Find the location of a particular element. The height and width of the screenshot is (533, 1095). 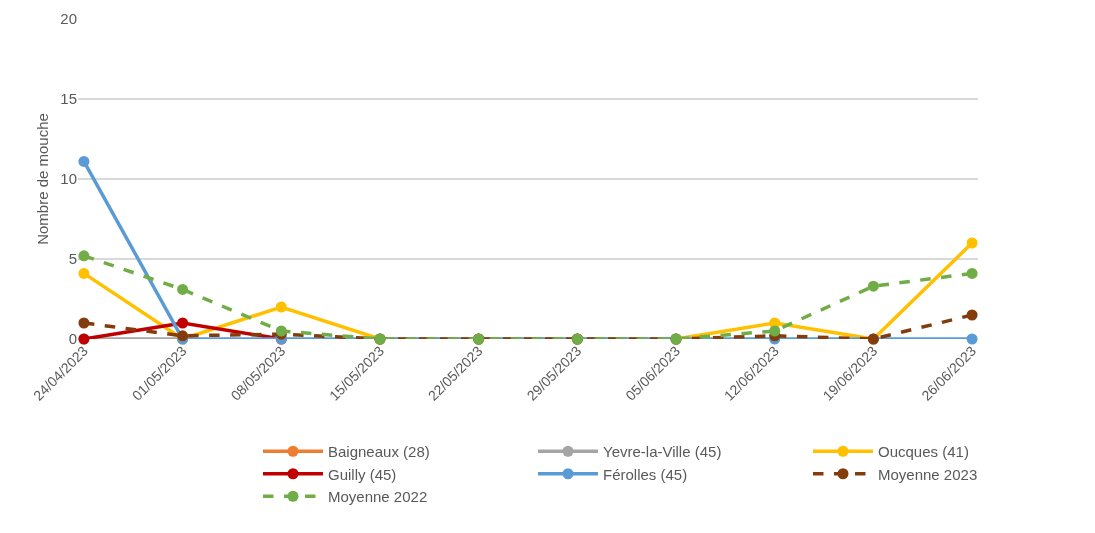

legend-label: Moyenne 2023 is located at coordinates (928, 474).